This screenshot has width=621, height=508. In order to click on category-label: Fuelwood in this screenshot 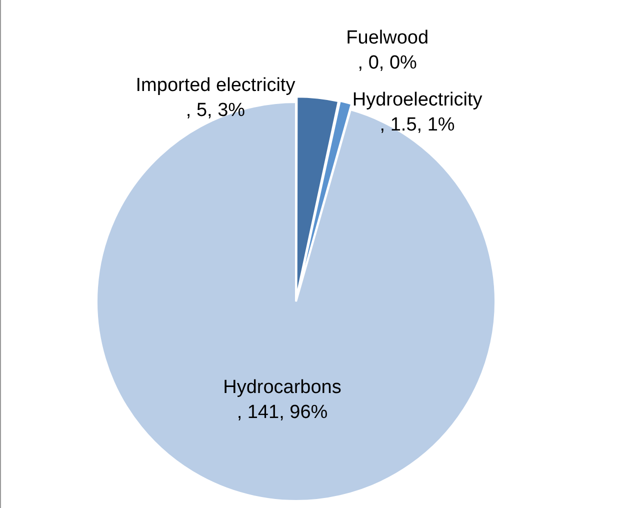, I will do `click(387, 38)`.